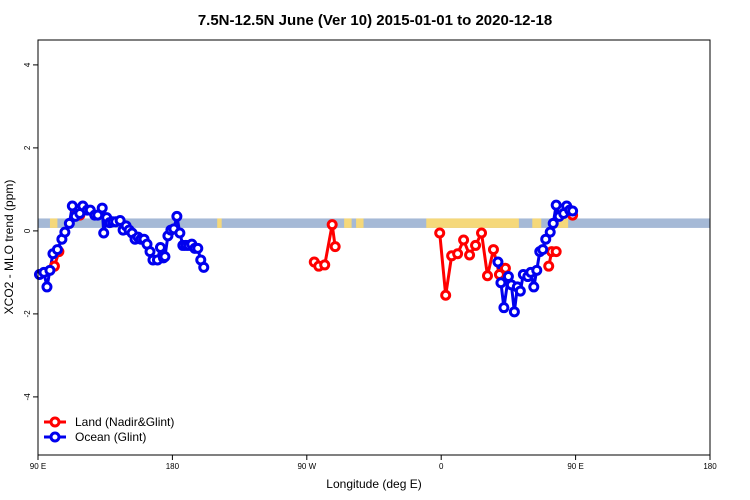 Image resolution: width=750 pixels, height=500 pixels. I want to click on x-axis: 90 E 180 90 W 0 90 E 180, so click(373, 463).